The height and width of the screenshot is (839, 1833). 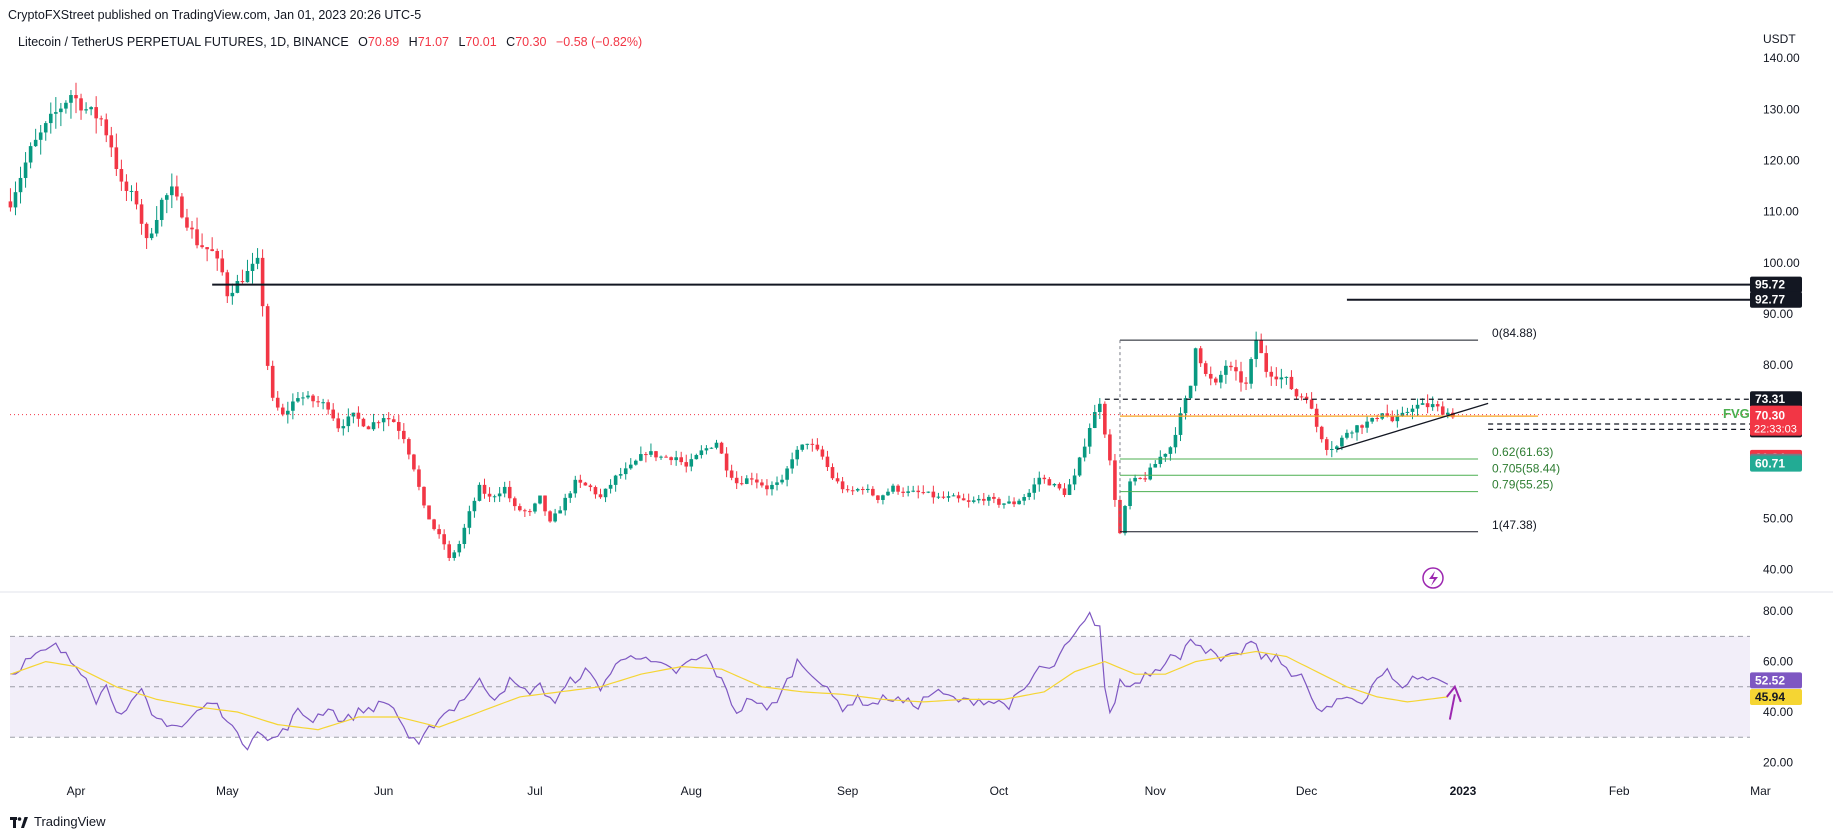 I want to click on rsi-ma-badge-bg, so click(x=1776, y=697).